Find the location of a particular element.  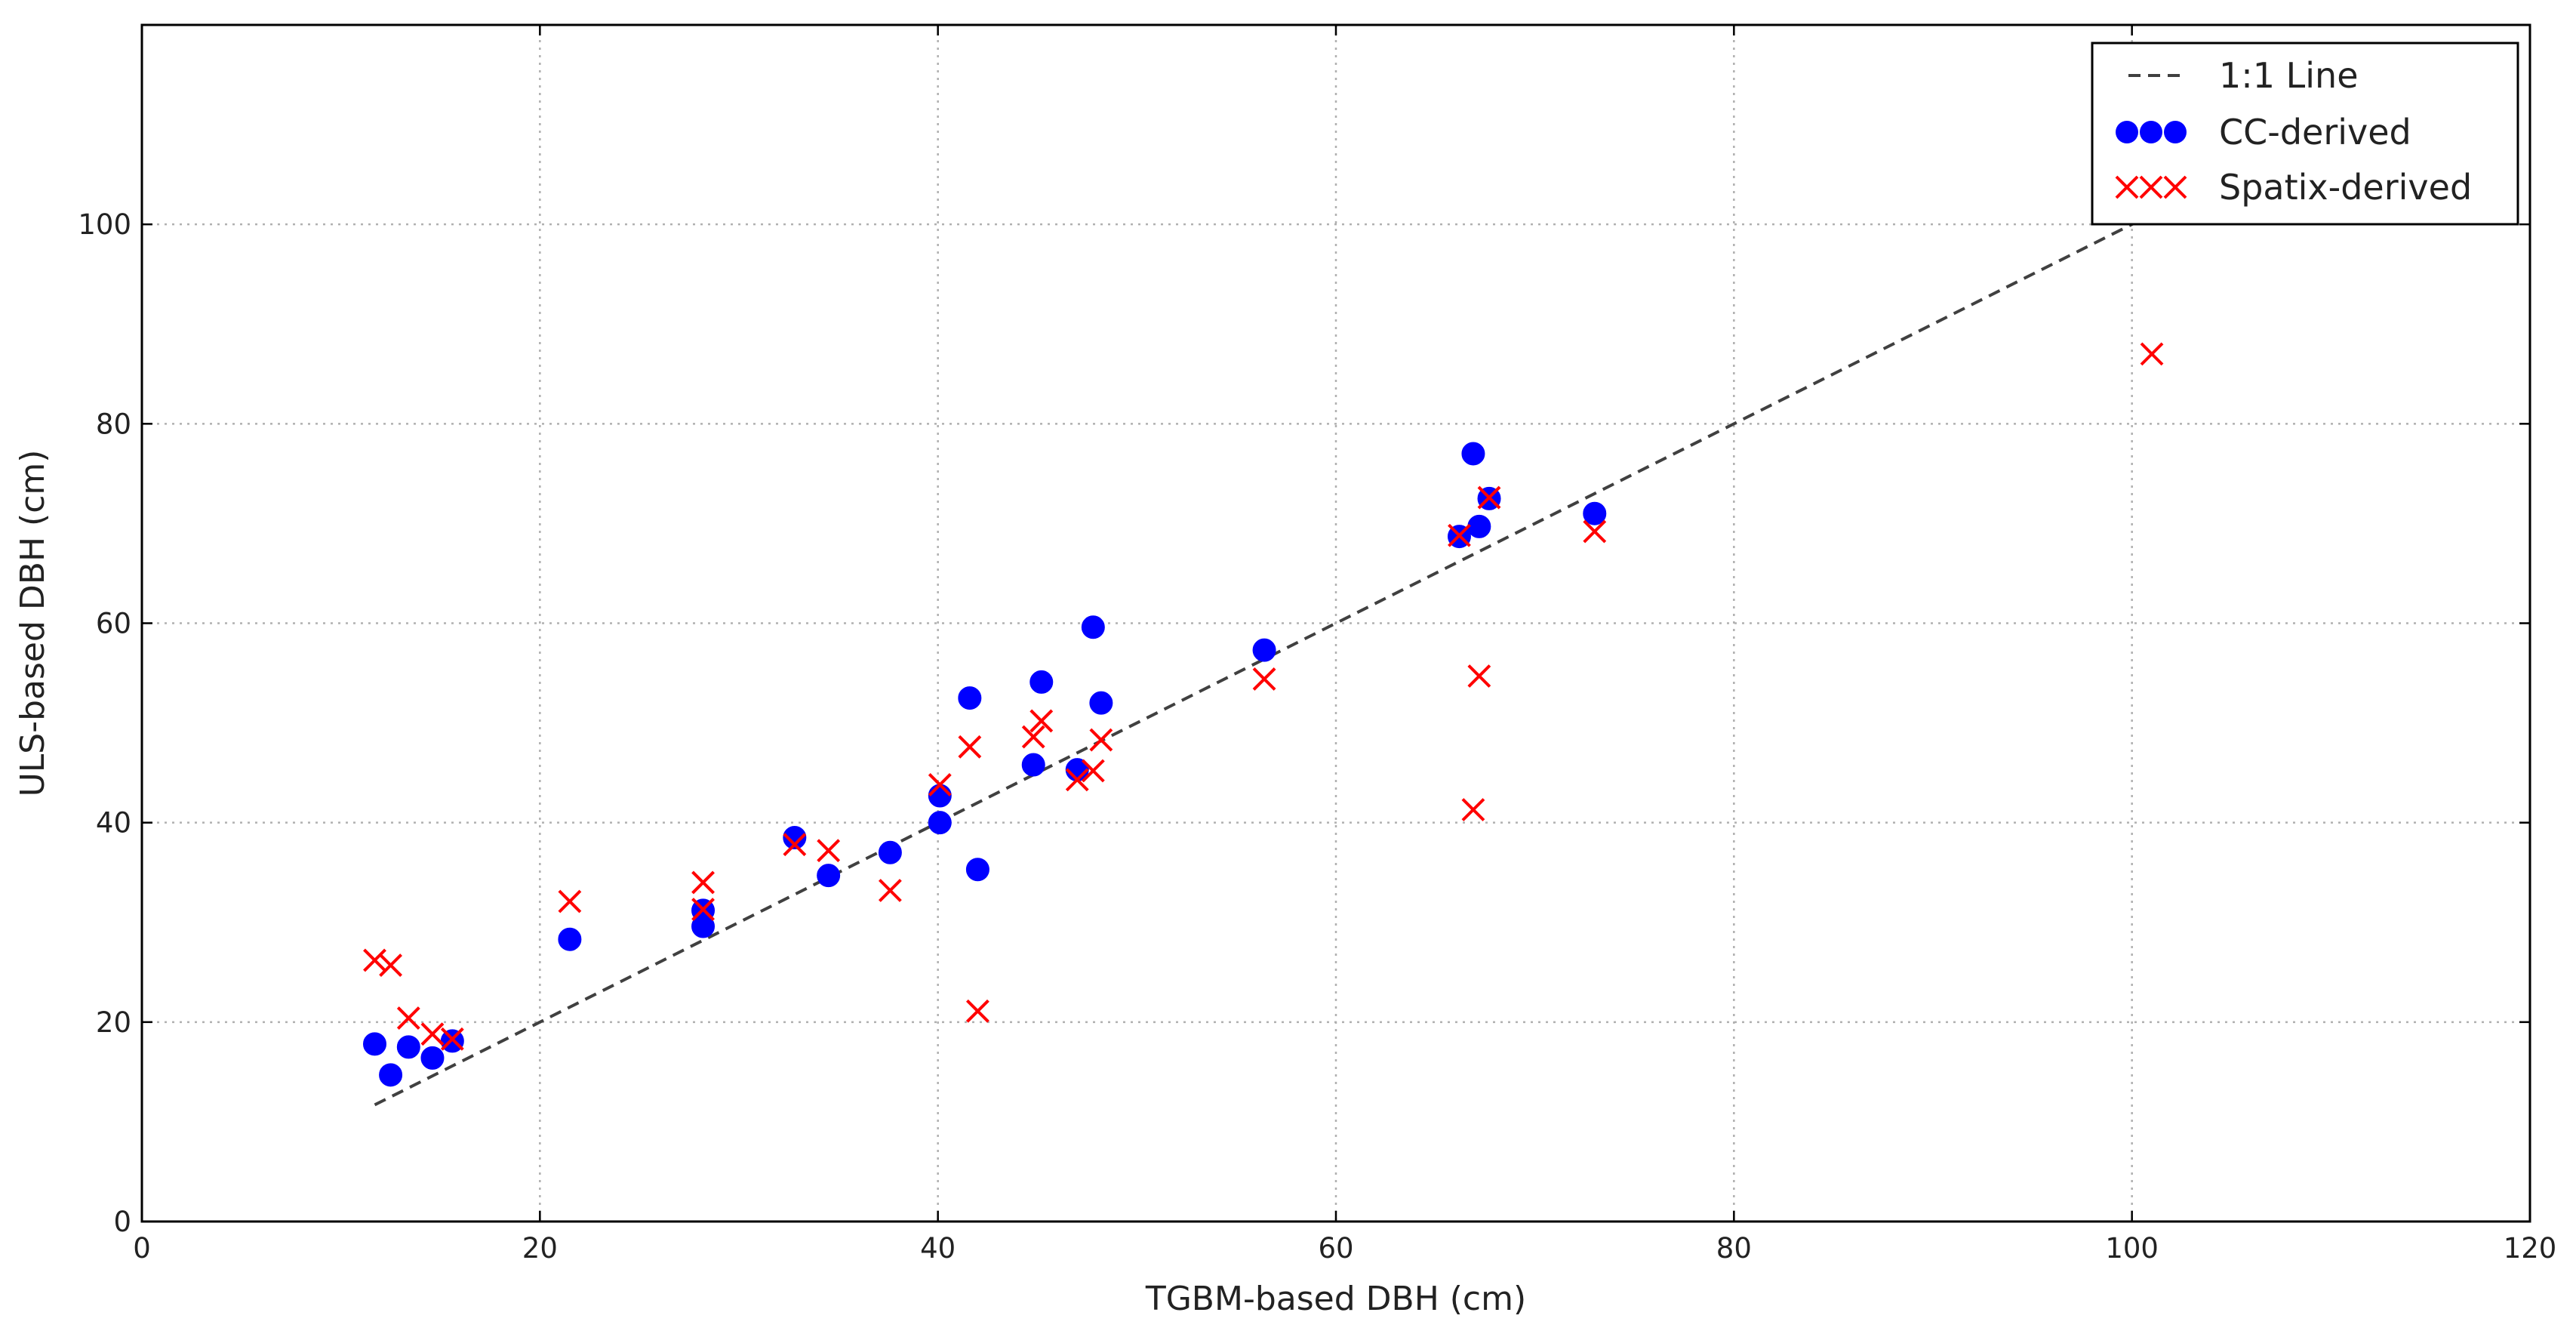

spatix-derived-point-23-stroke-b is located at coordinates (1489, 497).